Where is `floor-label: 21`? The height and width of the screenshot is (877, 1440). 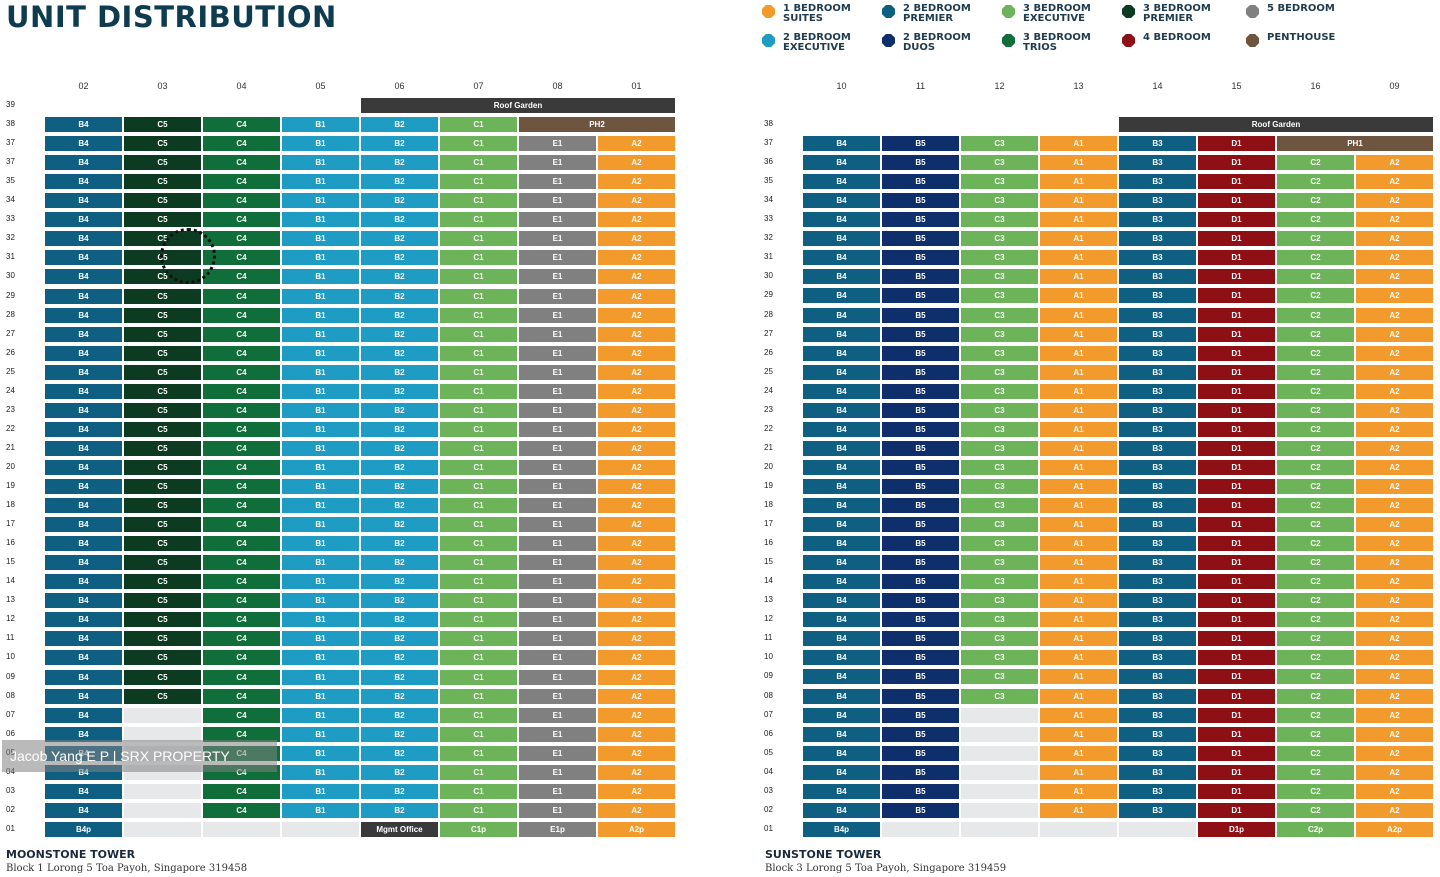 floor-label: 21 is located at coordinates (10, 447).